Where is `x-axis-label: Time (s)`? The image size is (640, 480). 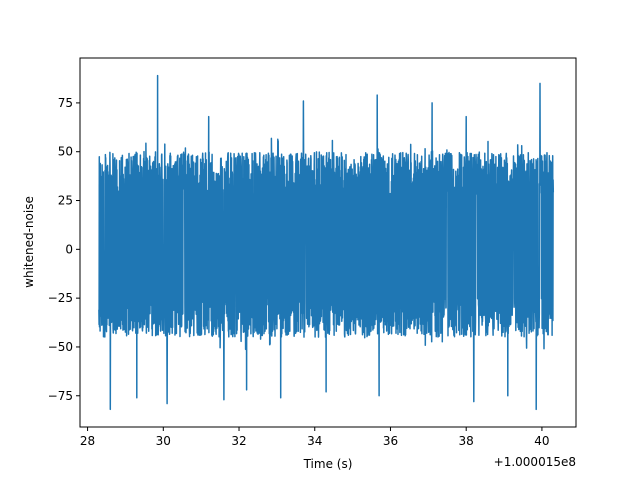 x-axis-label: Time (s) is located at coordinates (328, 464).